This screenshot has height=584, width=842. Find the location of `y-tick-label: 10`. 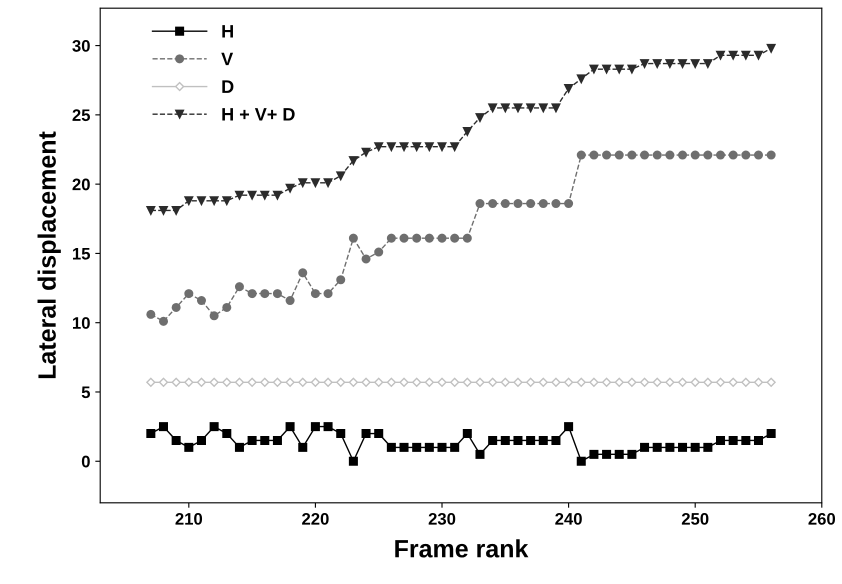

y-tick-label: 10 is located at coordinates (81, 323).